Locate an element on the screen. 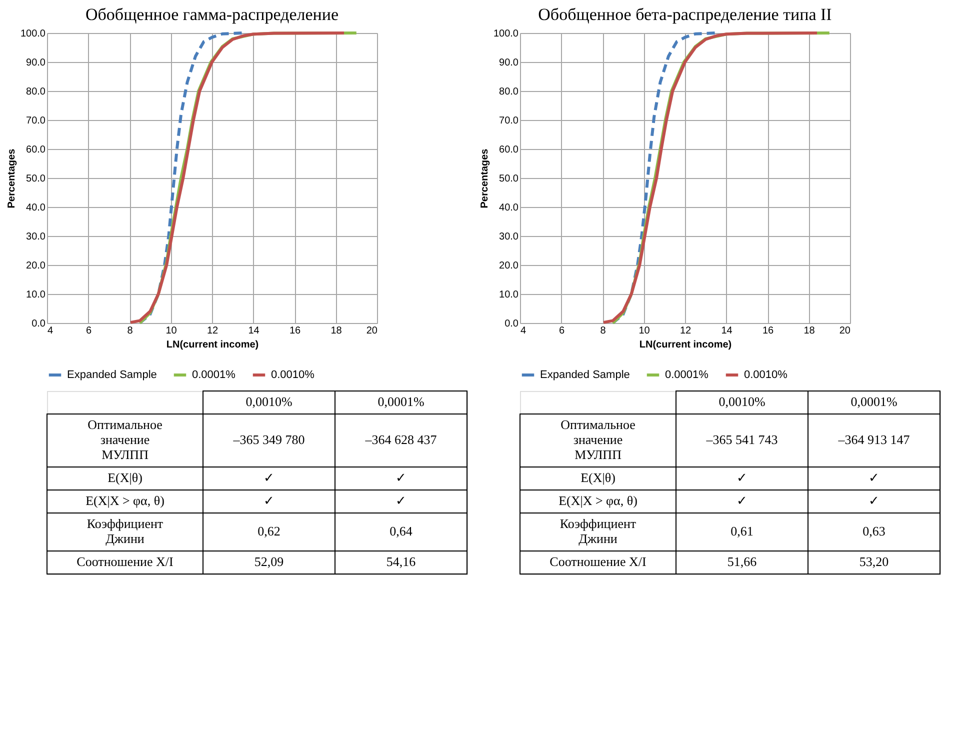 Image resolution: width=968 pixels, height=735 pixels. text: –365 541 743 is located at coordinates (741, 439).